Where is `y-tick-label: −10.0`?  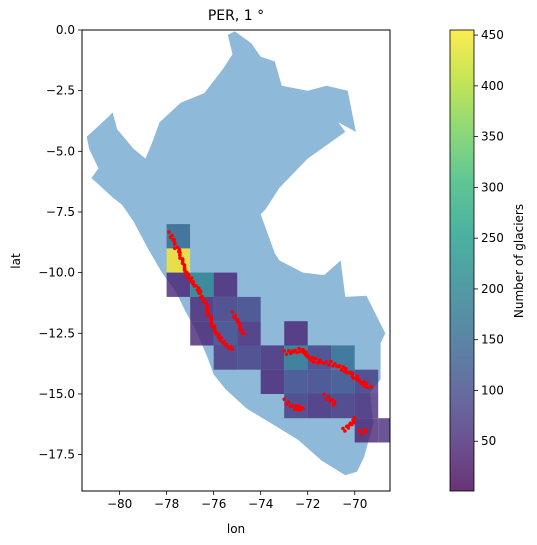 y-tick-label: −10.0 is located at coordinates (56, 273).